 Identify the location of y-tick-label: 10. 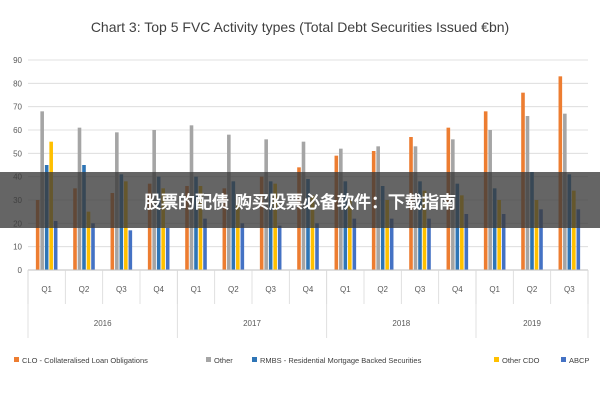
(17, 247).